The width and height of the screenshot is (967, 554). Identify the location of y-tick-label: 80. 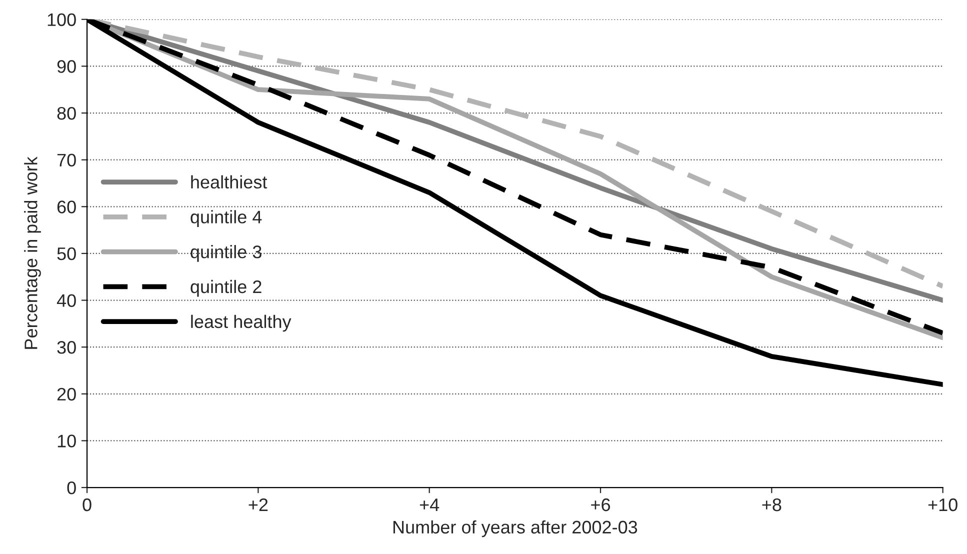
(66, 113).